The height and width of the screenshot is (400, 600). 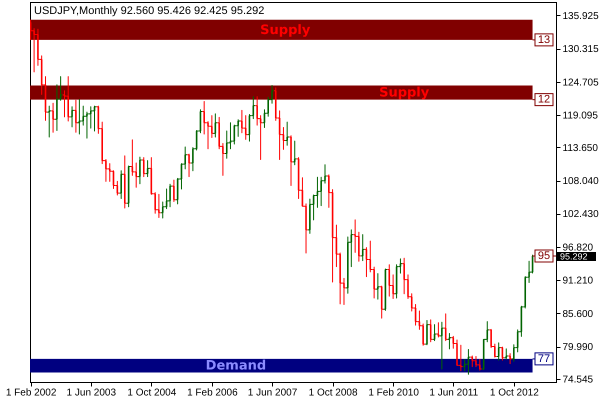 I want to click on x-tick-label: 1 Feb 2006, so click(x=212, y=393).